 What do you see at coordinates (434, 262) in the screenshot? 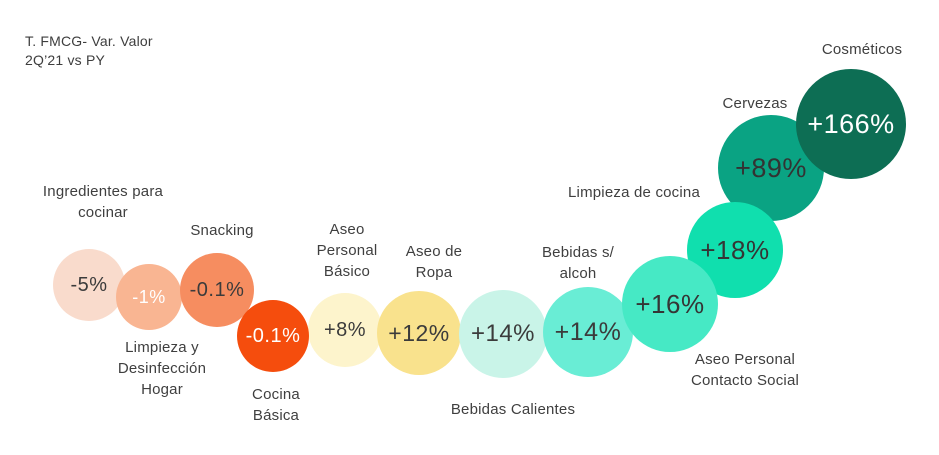
I see `category-label-aseo-de-ropa: Aseo de Ropa` at bounding box center [434, 262].